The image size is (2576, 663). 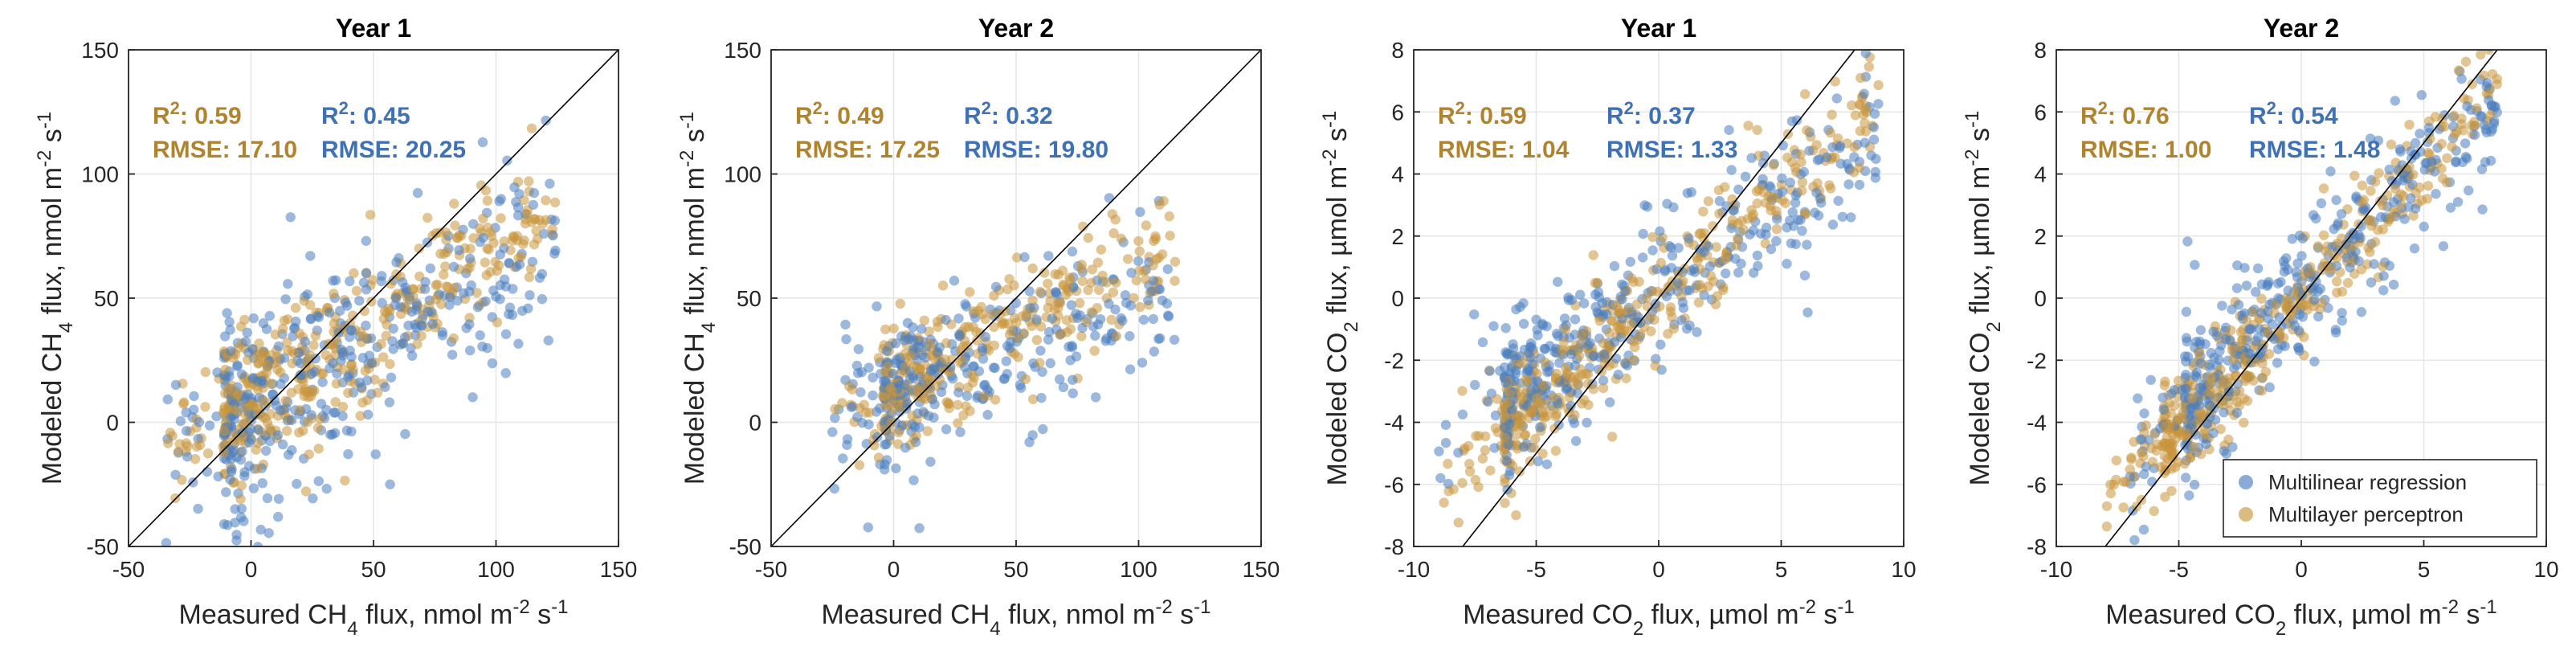 What do you see at coordinates (373, 569) in the screenshot?
I see `x-tick-label: 50` at bounding box center [373, 569].